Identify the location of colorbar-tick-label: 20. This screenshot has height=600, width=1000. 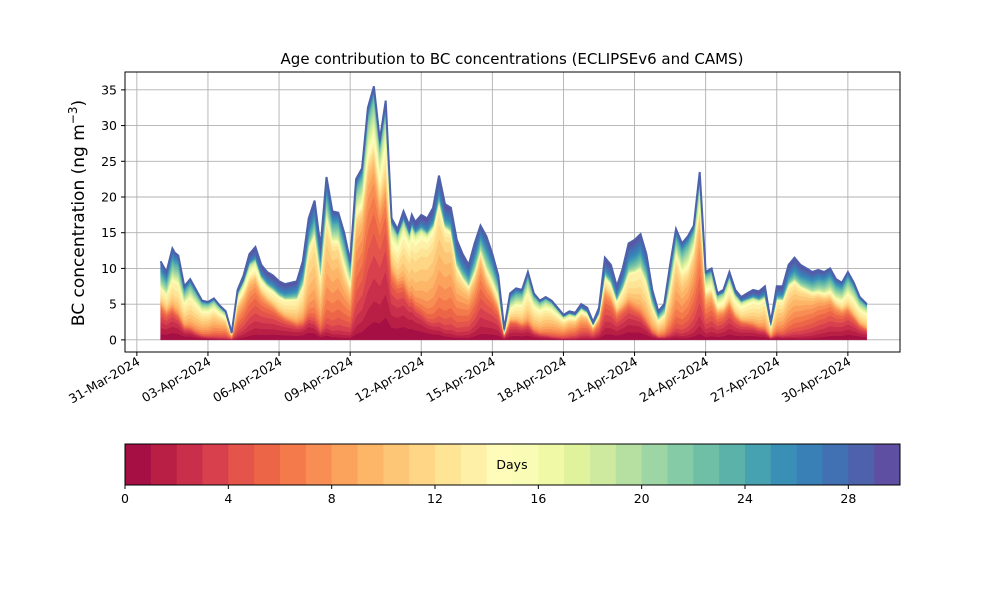
(642, 498).